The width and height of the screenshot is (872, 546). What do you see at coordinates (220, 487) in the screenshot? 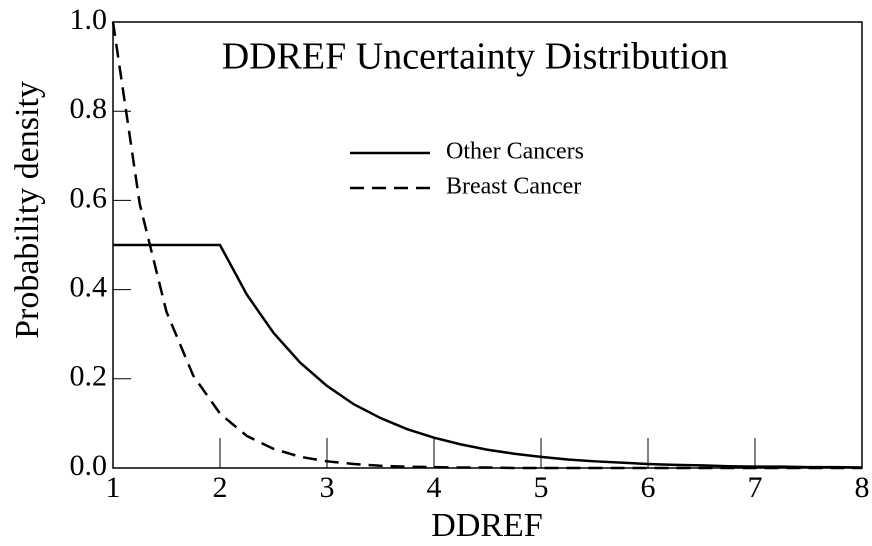
I see `x-tick-label: 2` at bounding box center [220, 487].